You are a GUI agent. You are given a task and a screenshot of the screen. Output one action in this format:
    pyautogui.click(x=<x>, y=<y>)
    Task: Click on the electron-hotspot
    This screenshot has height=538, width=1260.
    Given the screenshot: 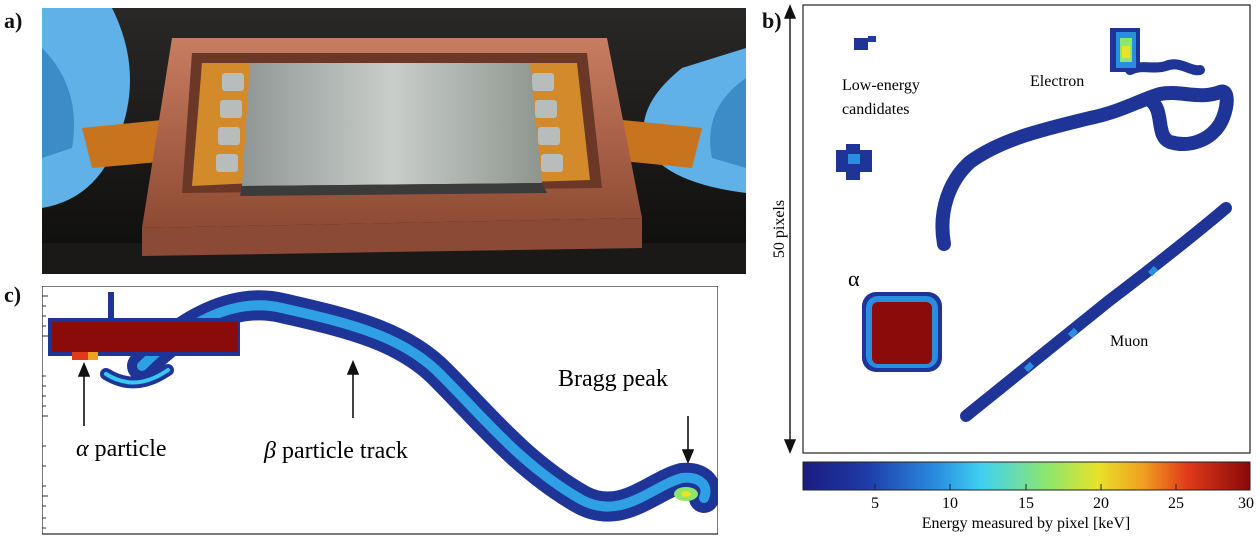 What is the action you would take?
    pyautogui.click(x=1125, y=50)
    